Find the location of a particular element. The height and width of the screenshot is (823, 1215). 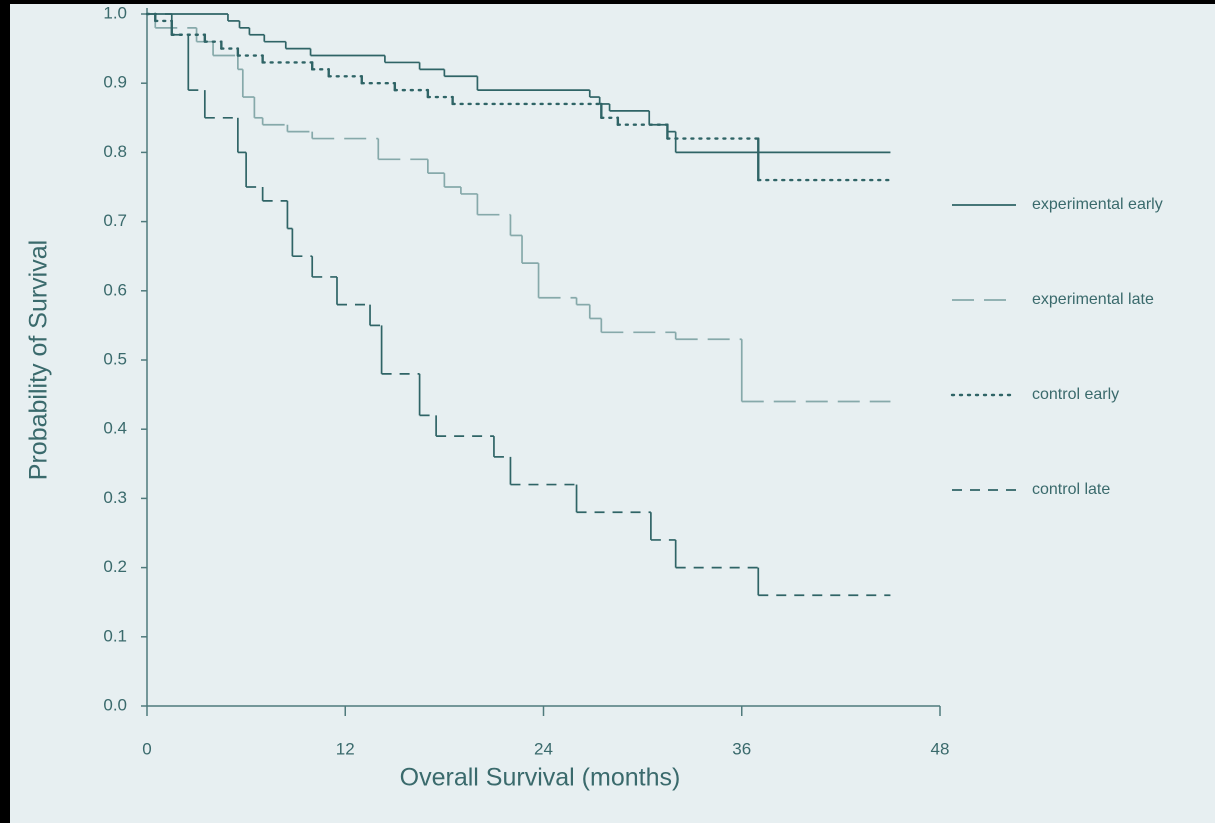

y-tick-label: 0.6 is located at coordinates (115, 289).